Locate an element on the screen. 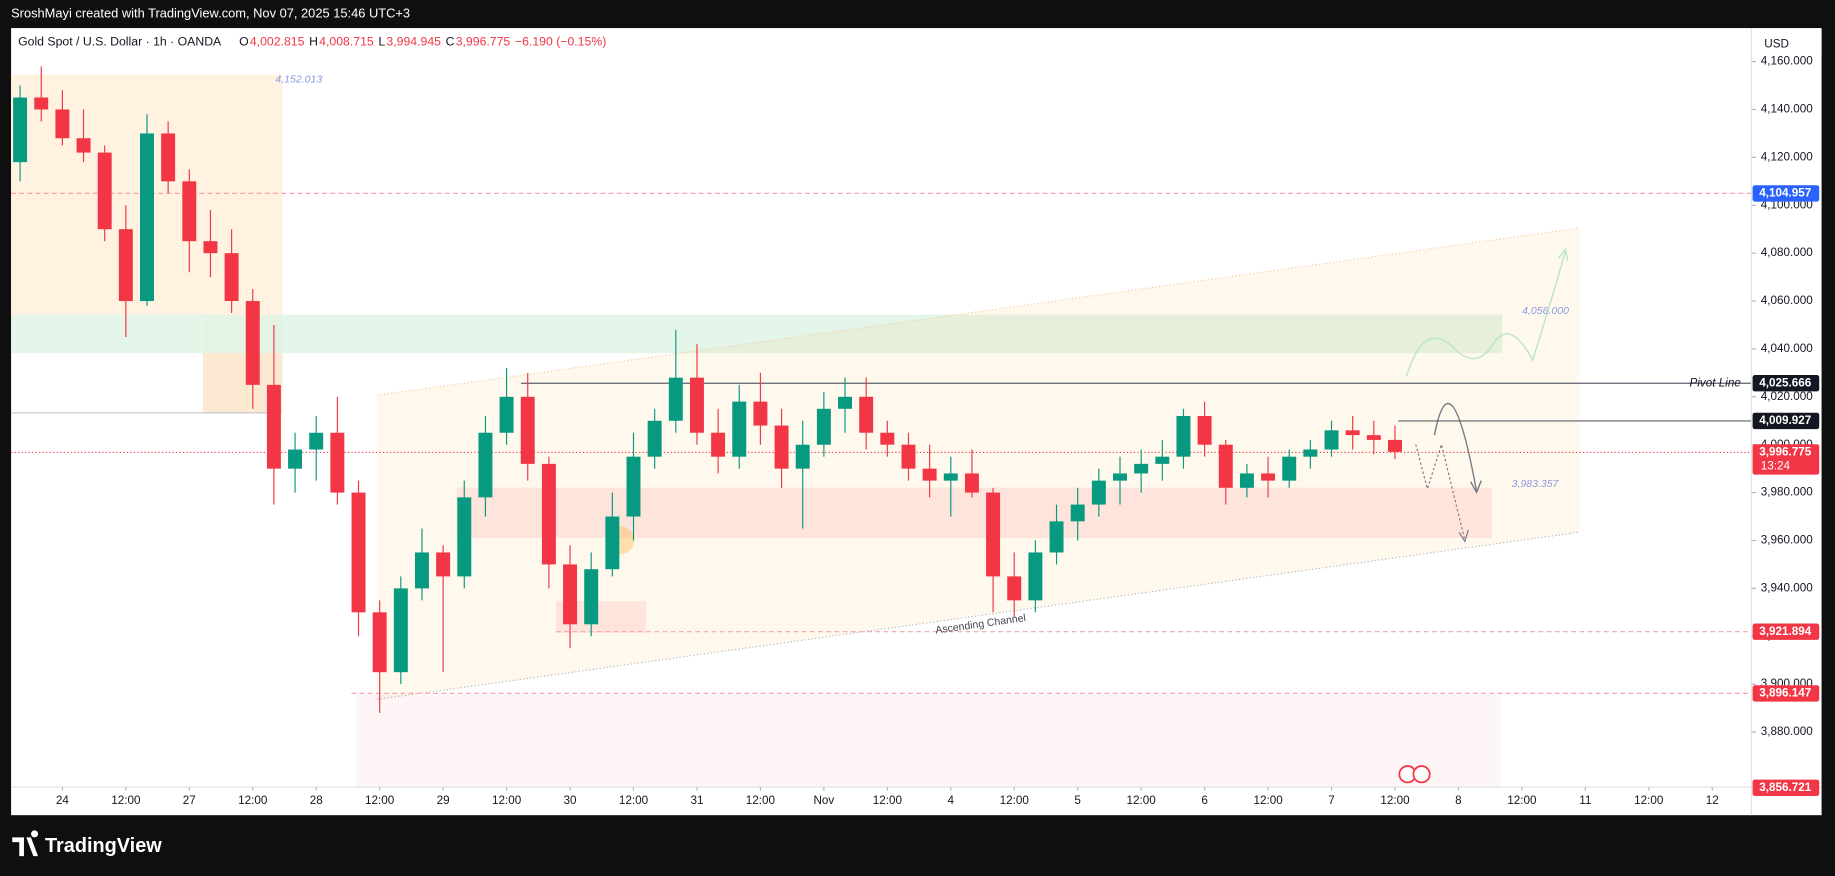 The image size is (1835, 876). y-tick-label: 4,160.000 is located at coordinates (1787, 61).